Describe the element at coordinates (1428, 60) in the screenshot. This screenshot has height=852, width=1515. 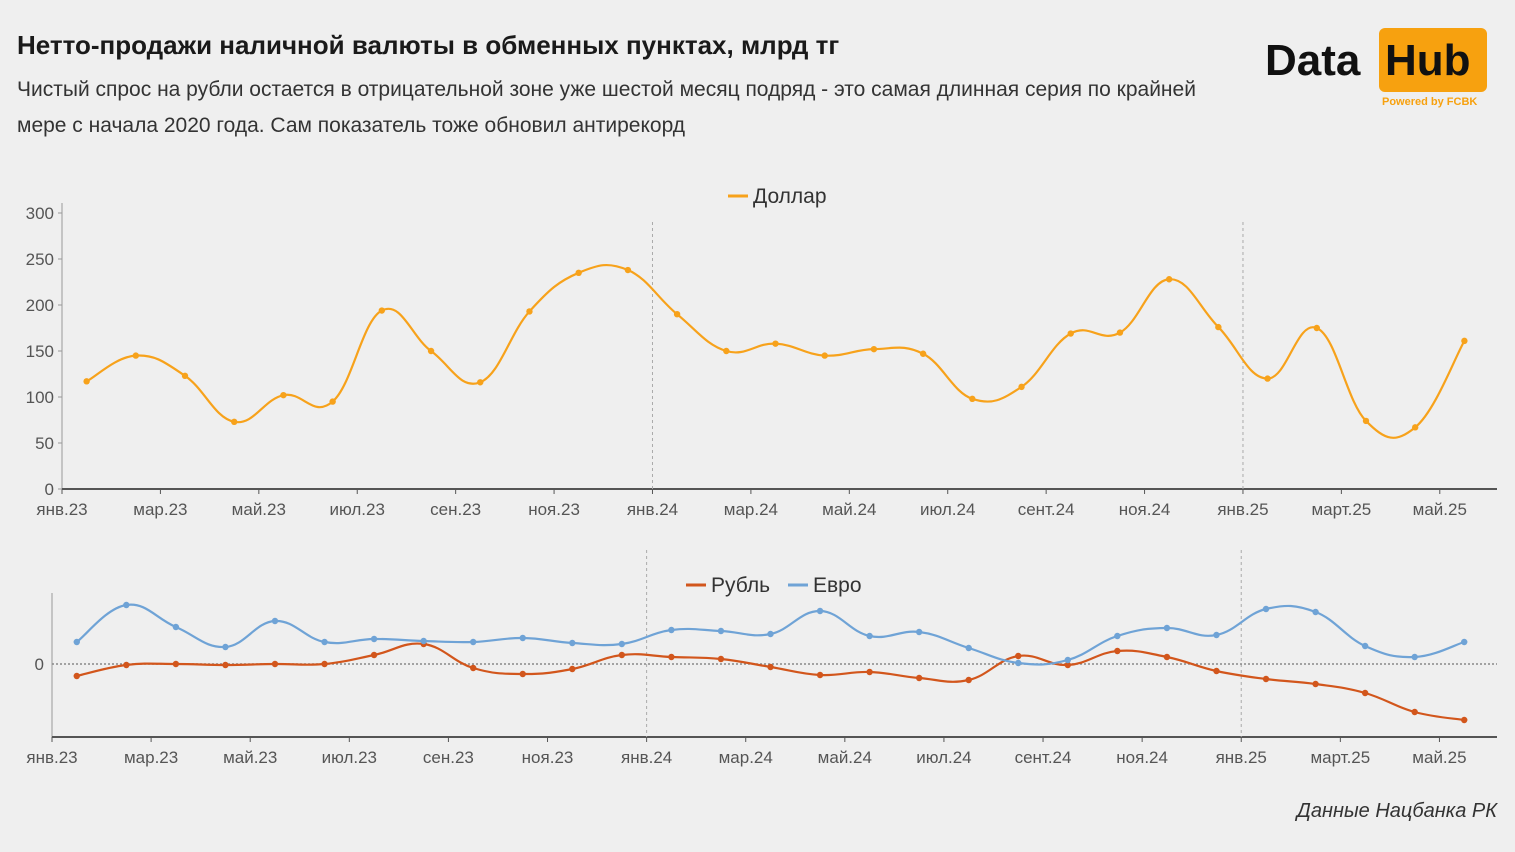
I see `logo-text-hub: Hub` at that location.